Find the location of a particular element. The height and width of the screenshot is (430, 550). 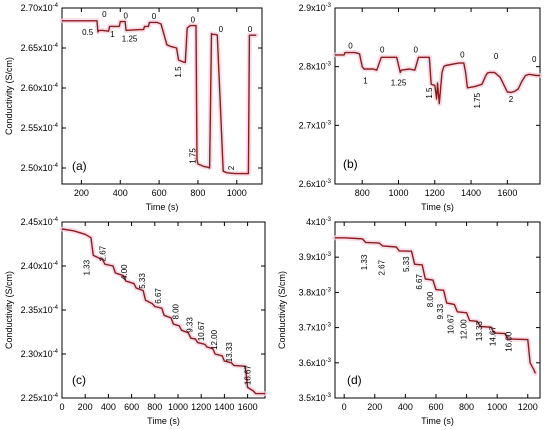

panel-label: (d) is located at coordinates (354, 380).